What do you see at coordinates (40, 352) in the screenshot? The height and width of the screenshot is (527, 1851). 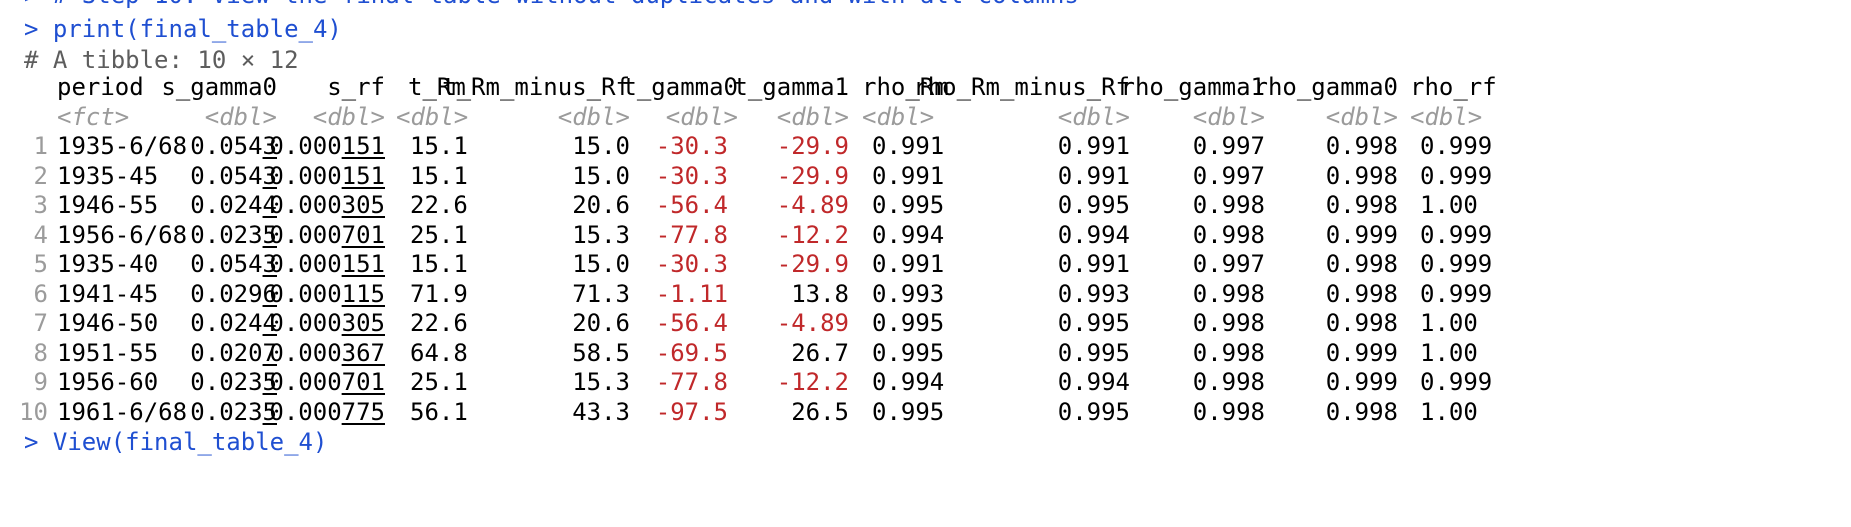 I see `row-number: 8` at bounding box center [40, 352].